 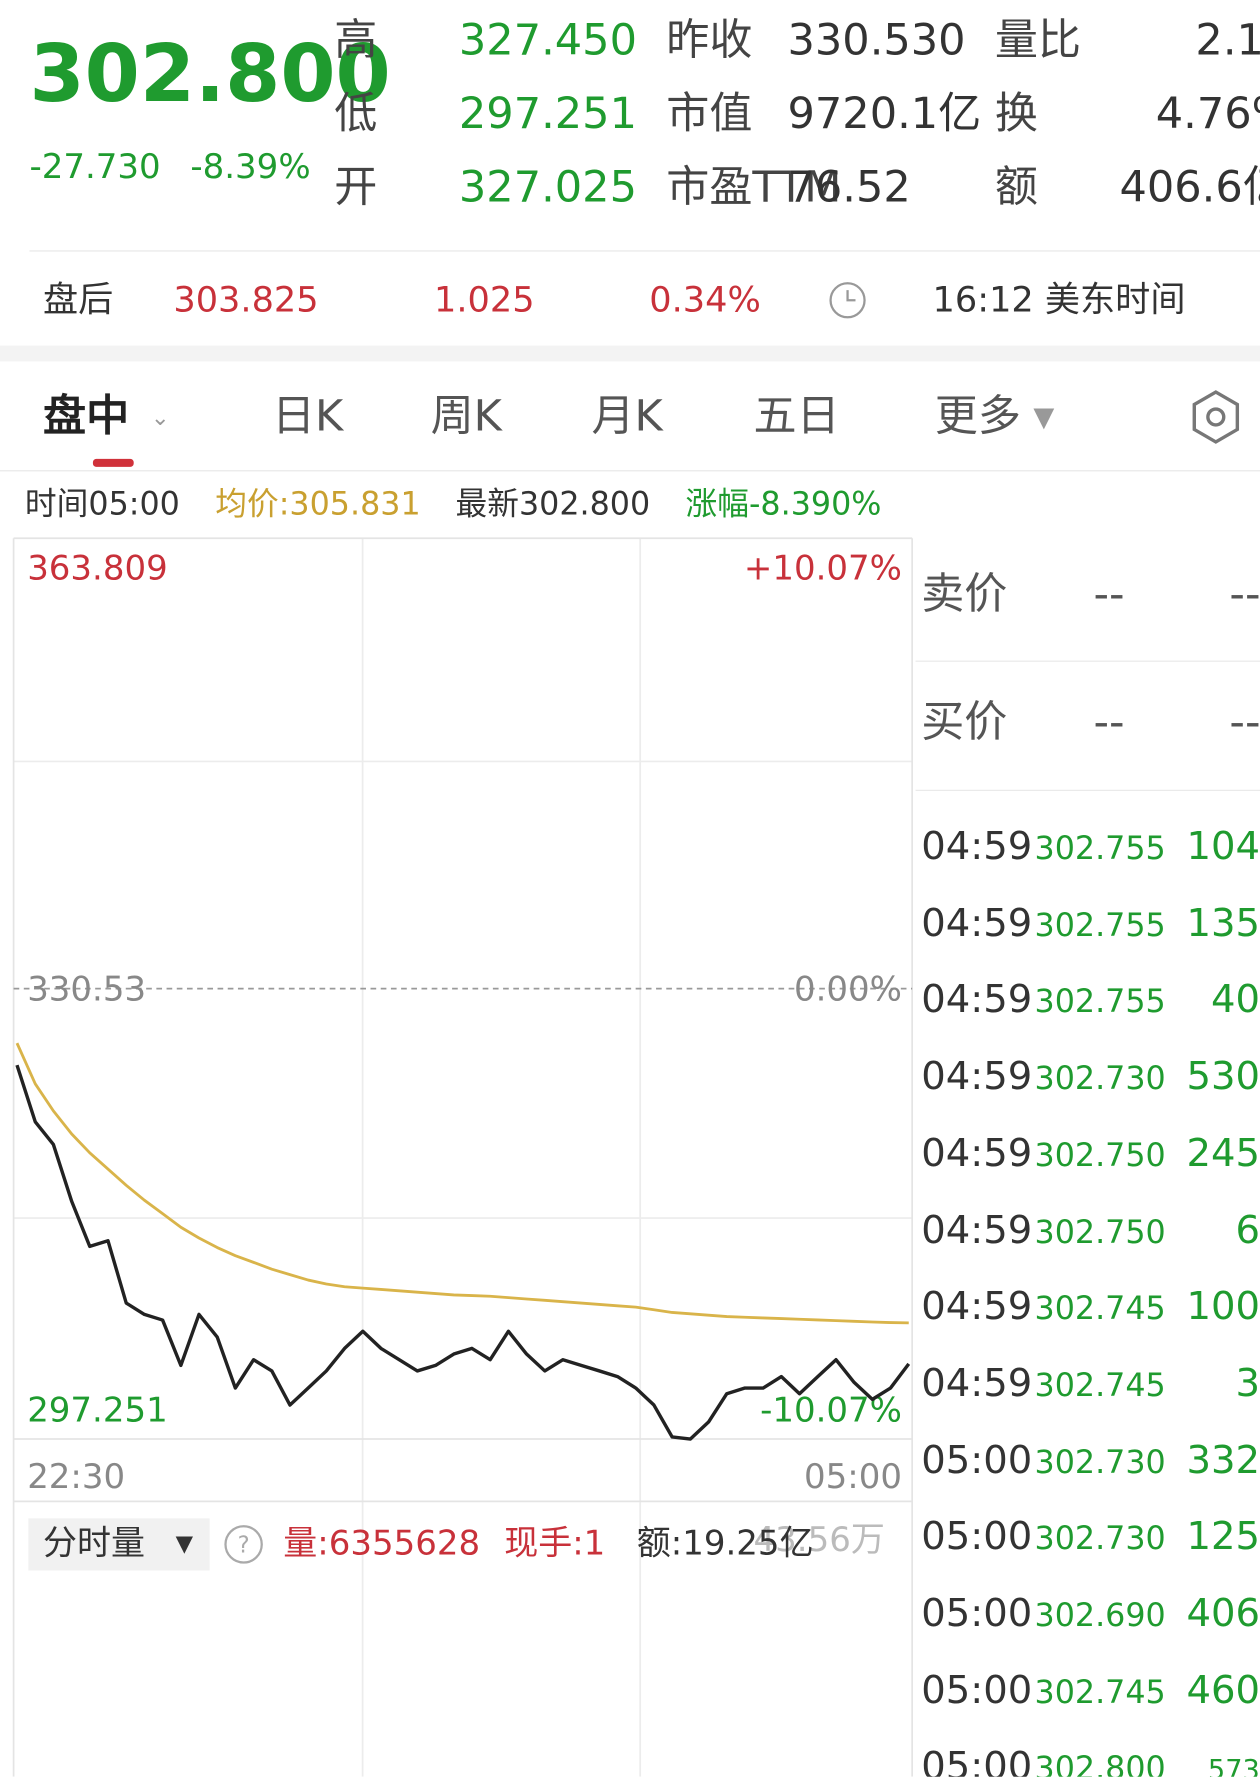 What do you see at coordinates (1215, 416) in the screenshot?
I see `settings-icon` at bounding box center [1215, 416].